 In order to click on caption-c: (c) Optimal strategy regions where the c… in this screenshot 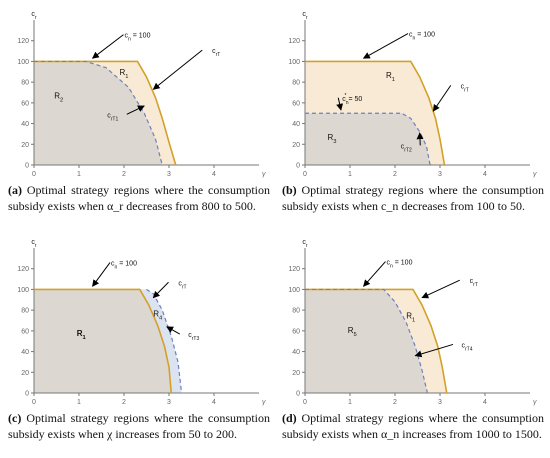, I will do `click(139, 426)`.